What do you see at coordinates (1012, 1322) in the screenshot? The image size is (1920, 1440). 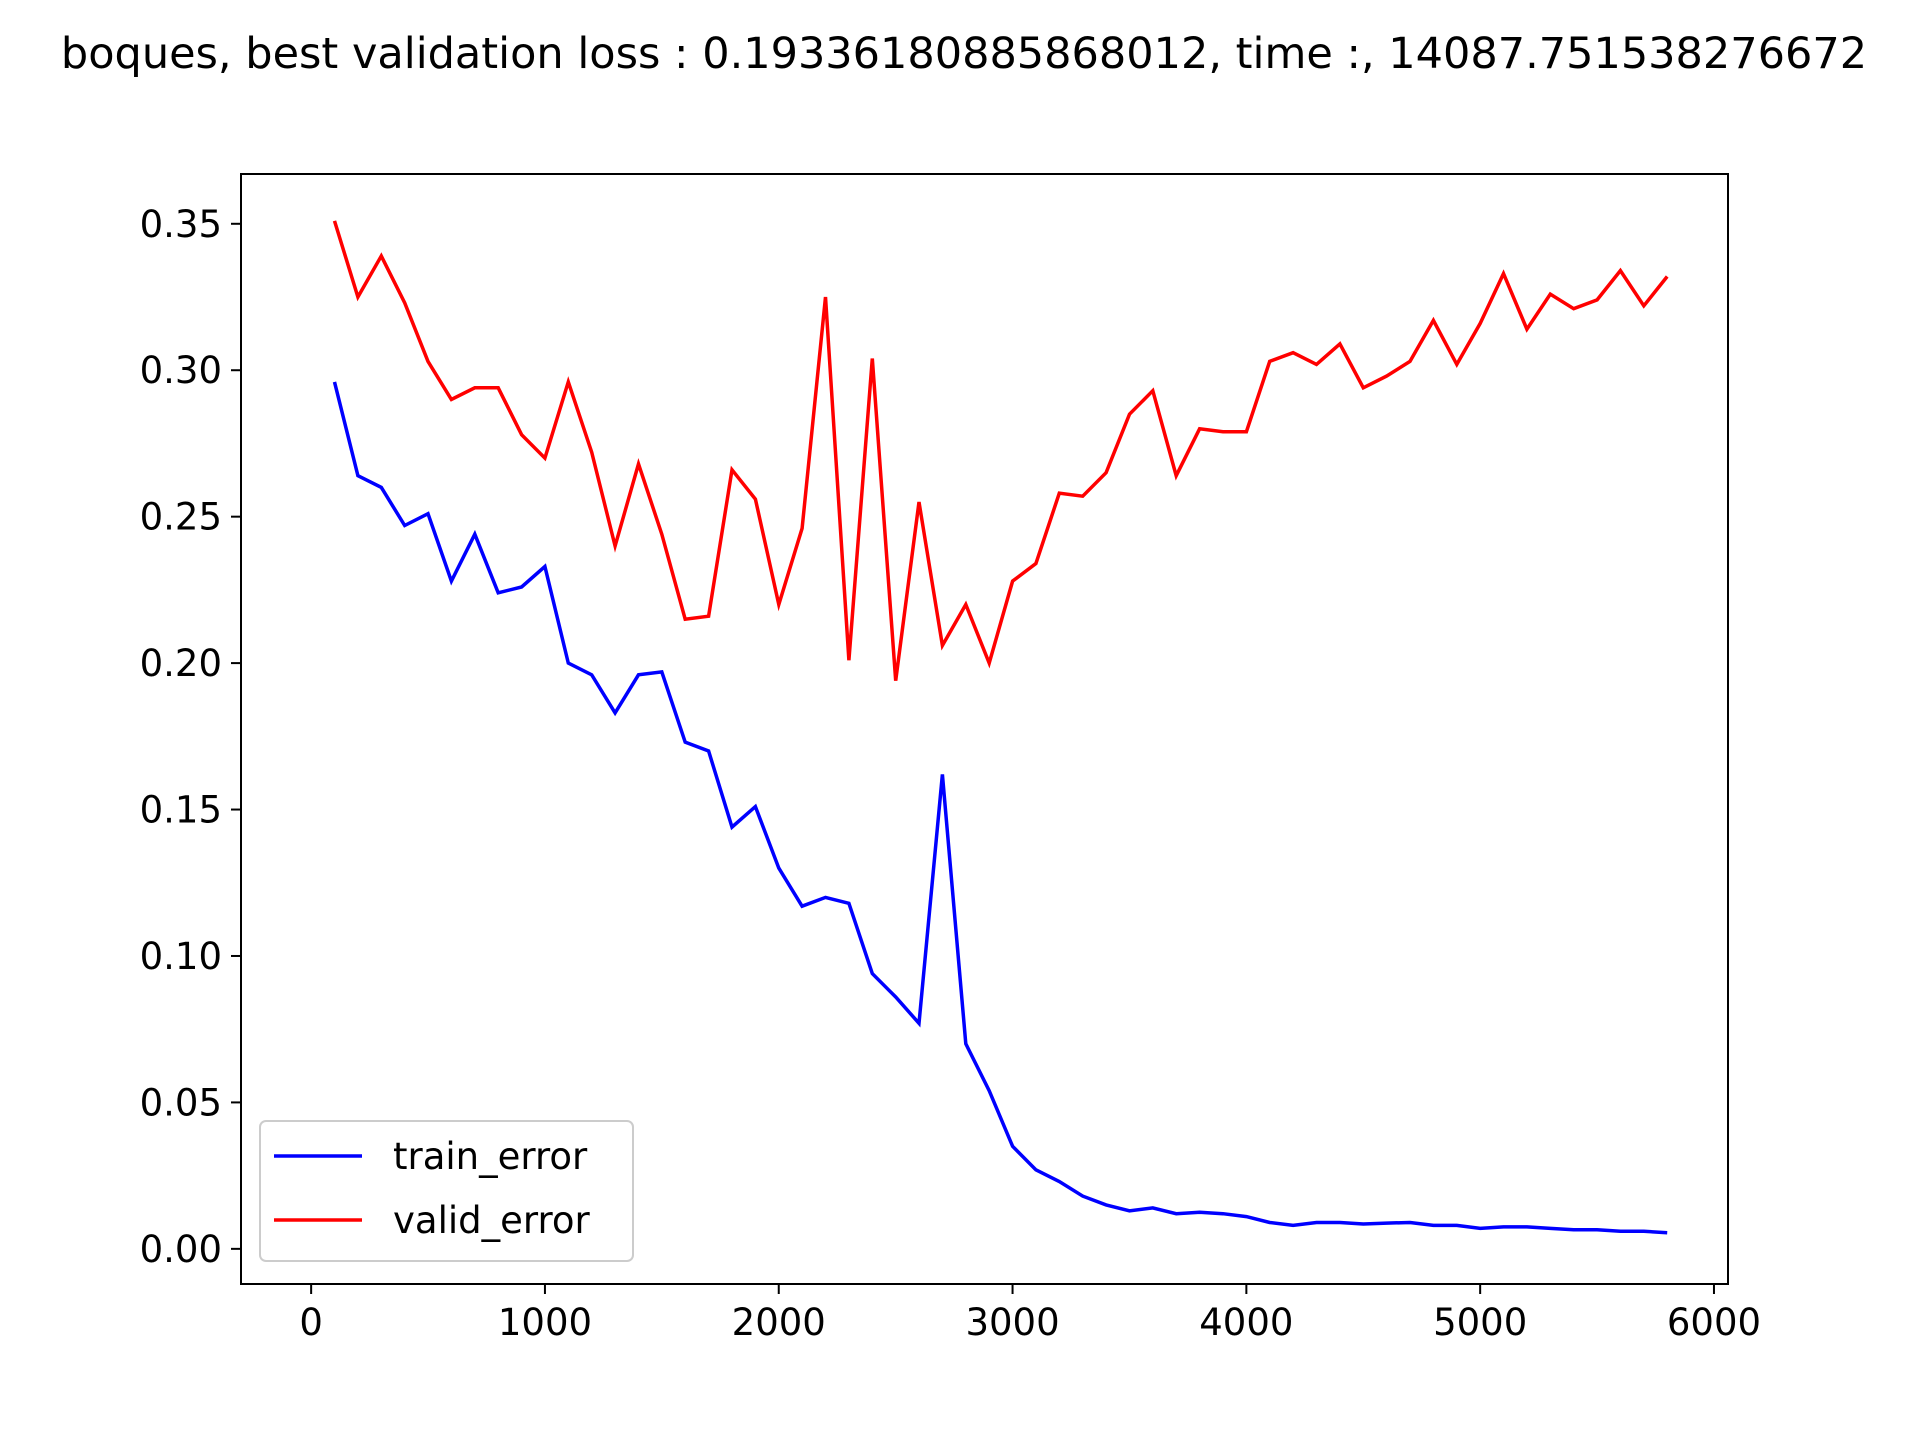 I see `x-tick-label: 3000` at bounding box center [1012, 1322].